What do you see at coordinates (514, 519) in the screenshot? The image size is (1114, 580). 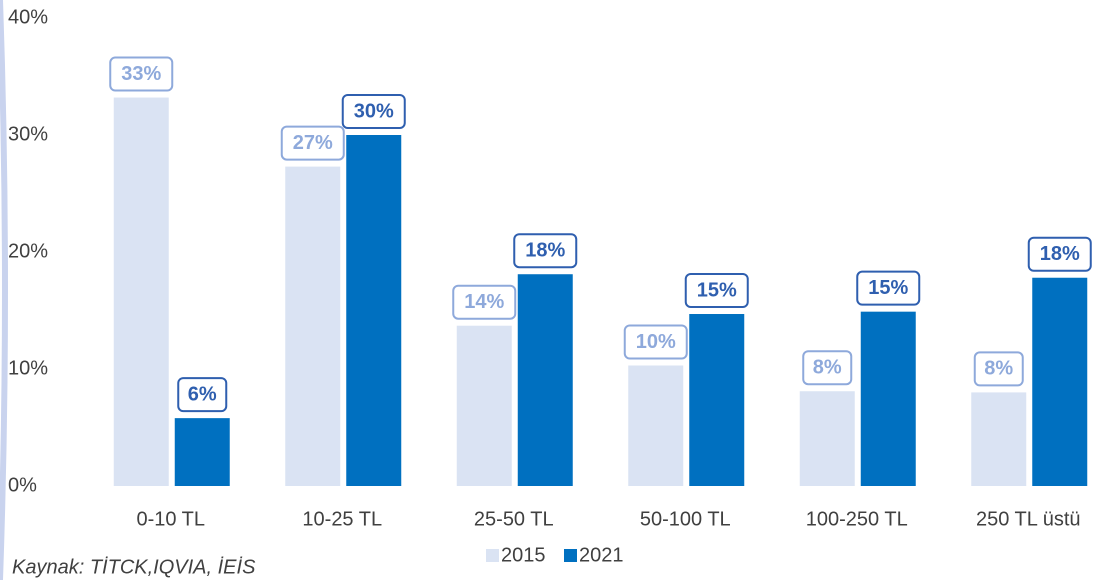 I see `x-tick-label: 25-50 TL` at bounding box center [514, 519].